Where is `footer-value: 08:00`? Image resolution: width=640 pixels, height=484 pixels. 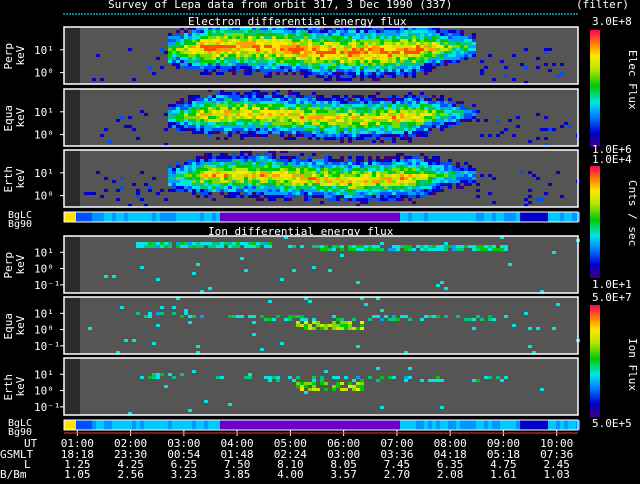 footer-value: 08:00 is located at coordinates (450, 443).